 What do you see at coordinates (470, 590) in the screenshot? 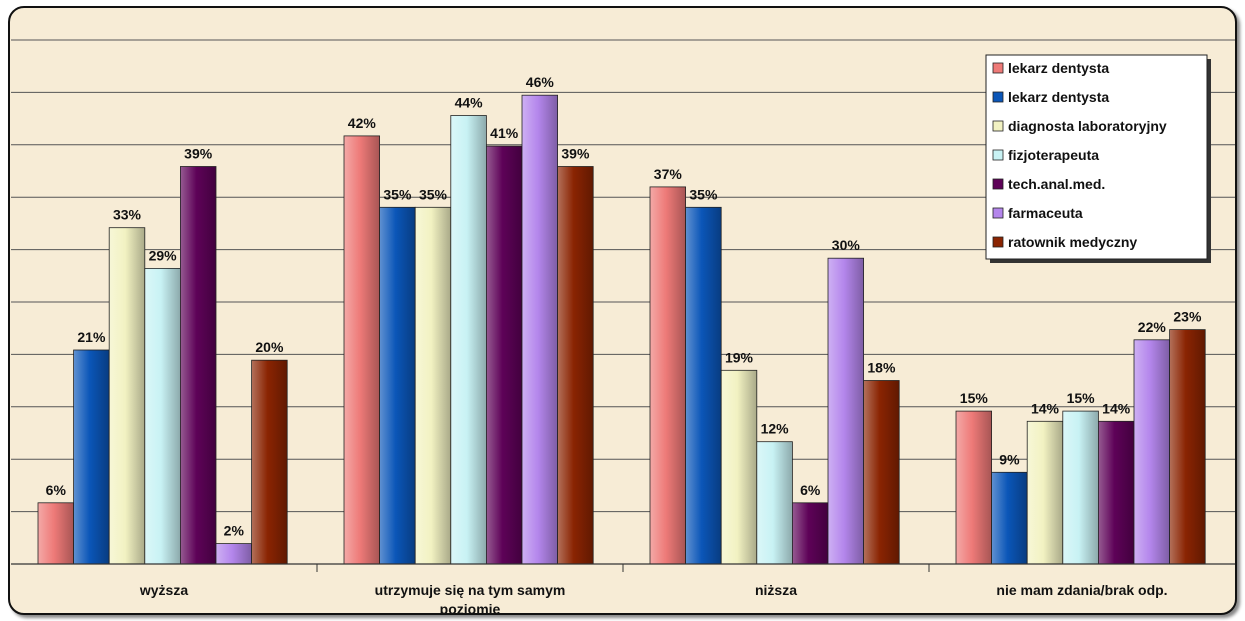
I see `category-label: utrzymuje się na tym samym` at bounding box center [470, 590].